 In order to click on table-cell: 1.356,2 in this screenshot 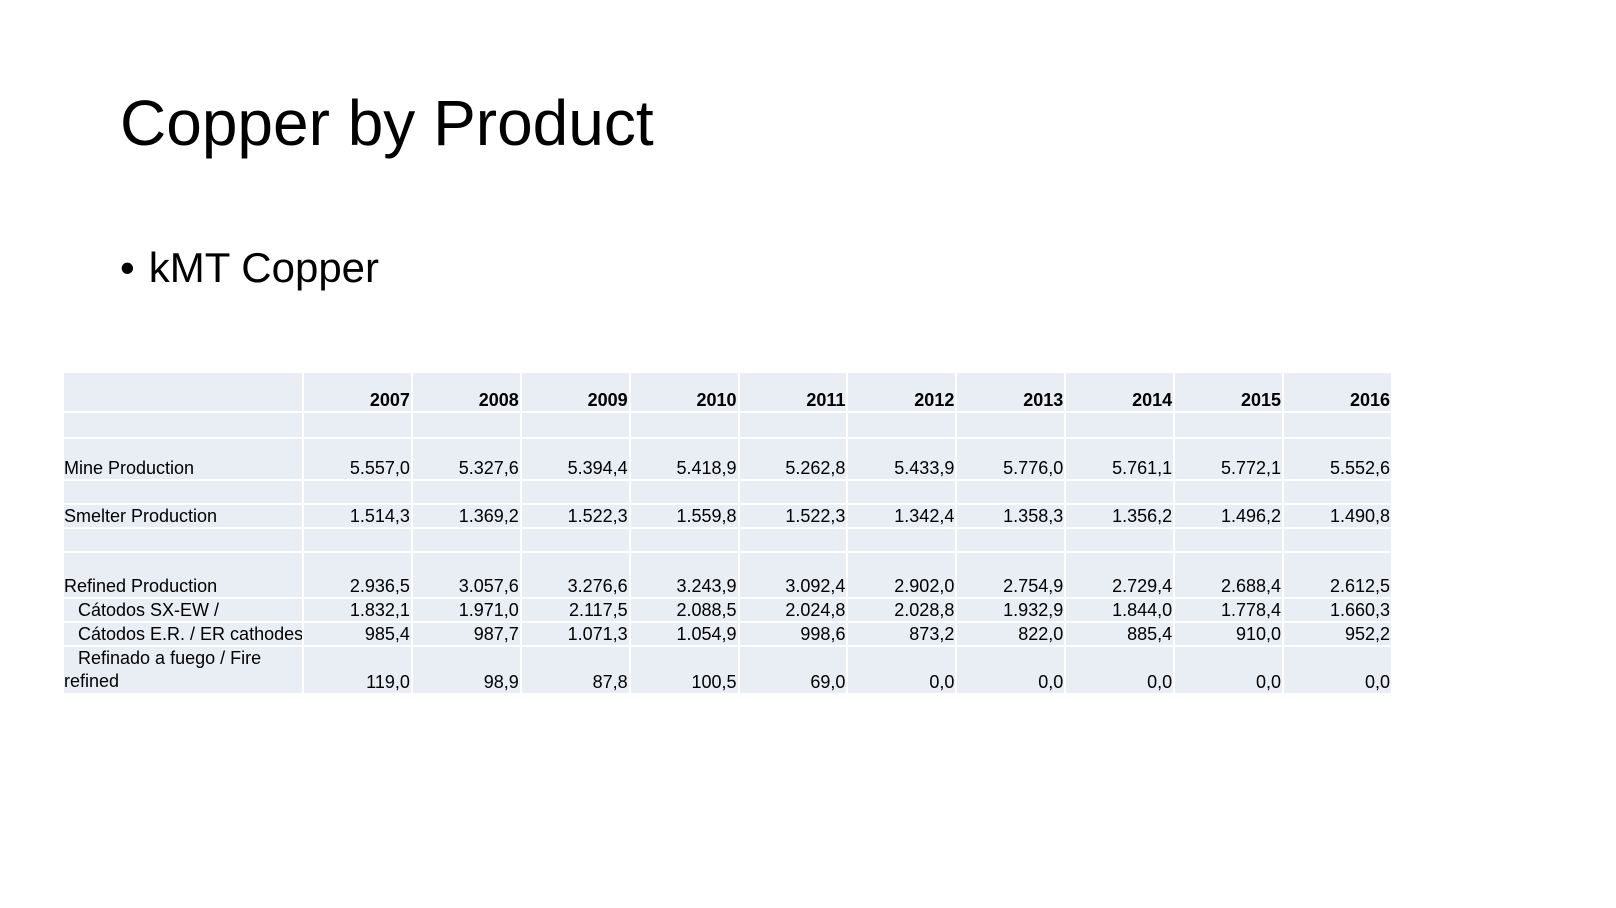, I will do `click(1120, 516)`.